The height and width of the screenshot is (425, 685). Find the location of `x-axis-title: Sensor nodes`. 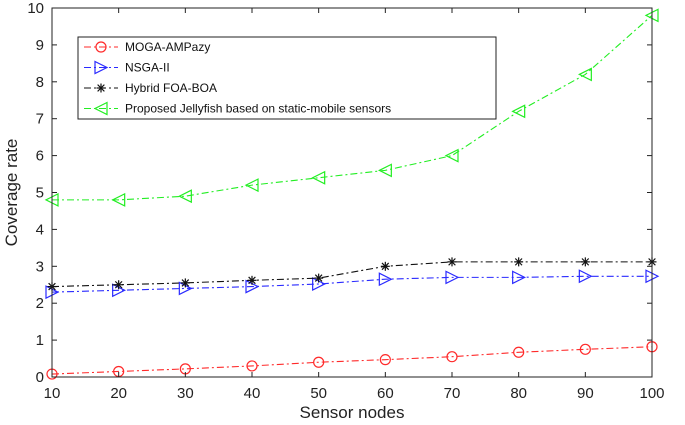

x-axis-title: Sensor nodes is located at coordinates (352, 412).